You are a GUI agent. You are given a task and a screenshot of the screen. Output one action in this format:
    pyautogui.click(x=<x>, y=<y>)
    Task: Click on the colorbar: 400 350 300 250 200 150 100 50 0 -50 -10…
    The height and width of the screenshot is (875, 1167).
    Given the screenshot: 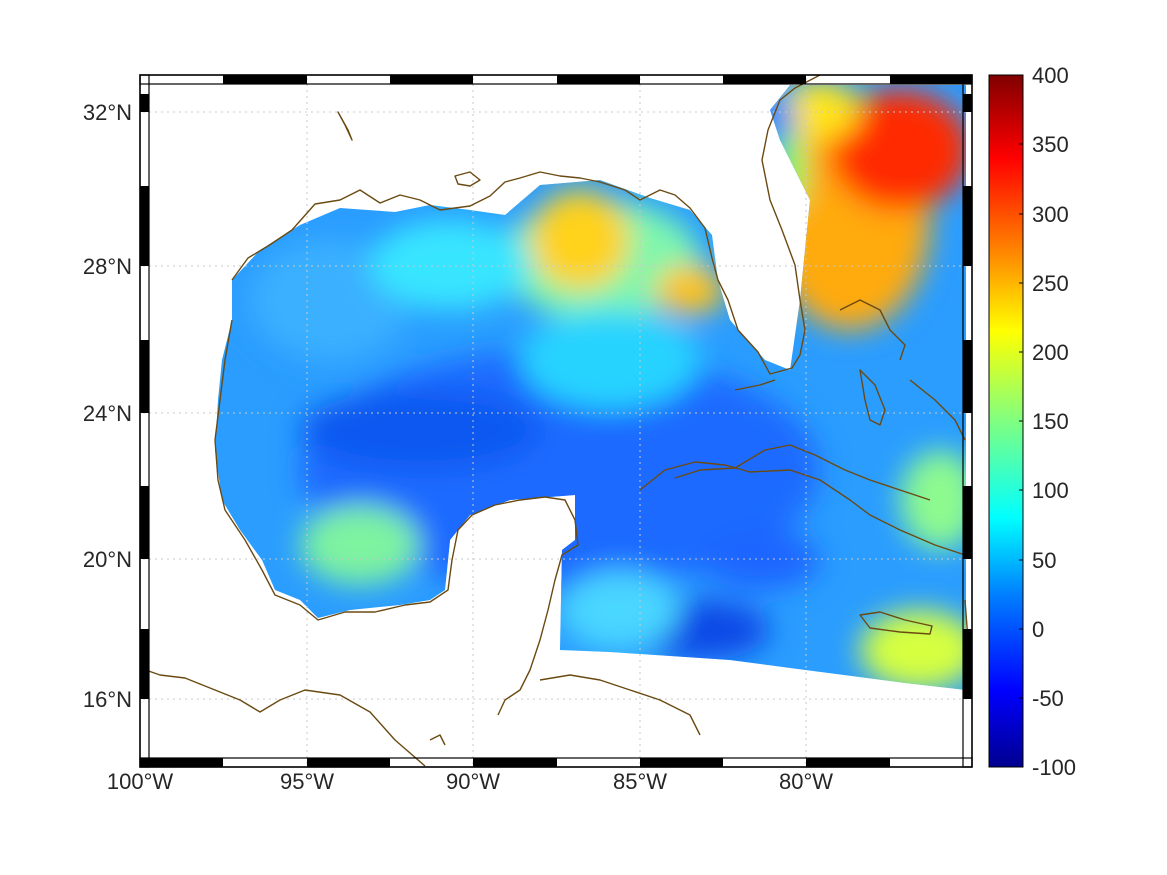 What is the action you would take?
    pyautogui.click(x=1032, y=421)
    